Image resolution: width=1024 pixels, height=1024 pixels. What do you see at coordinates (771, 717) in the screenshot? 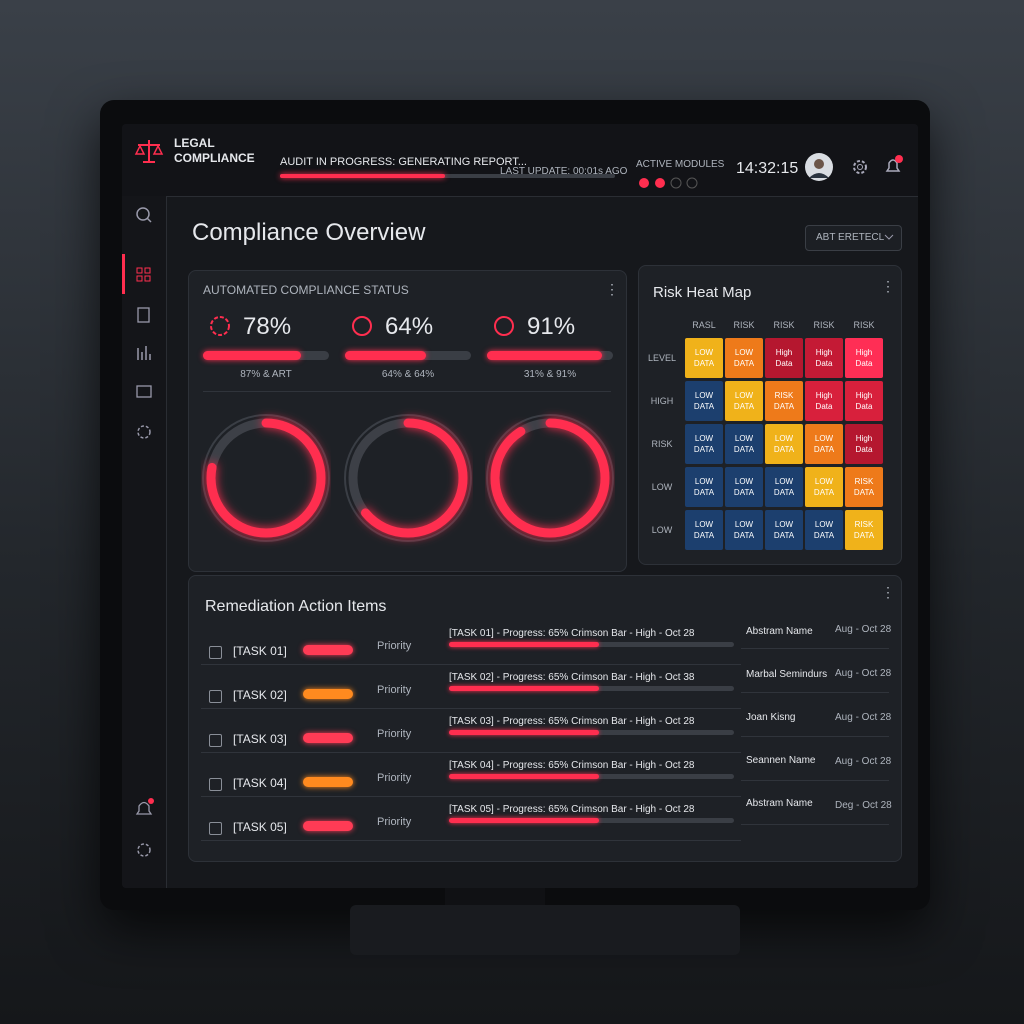
I see `owner: Joan Kisng` at bounding box center [771, 717].